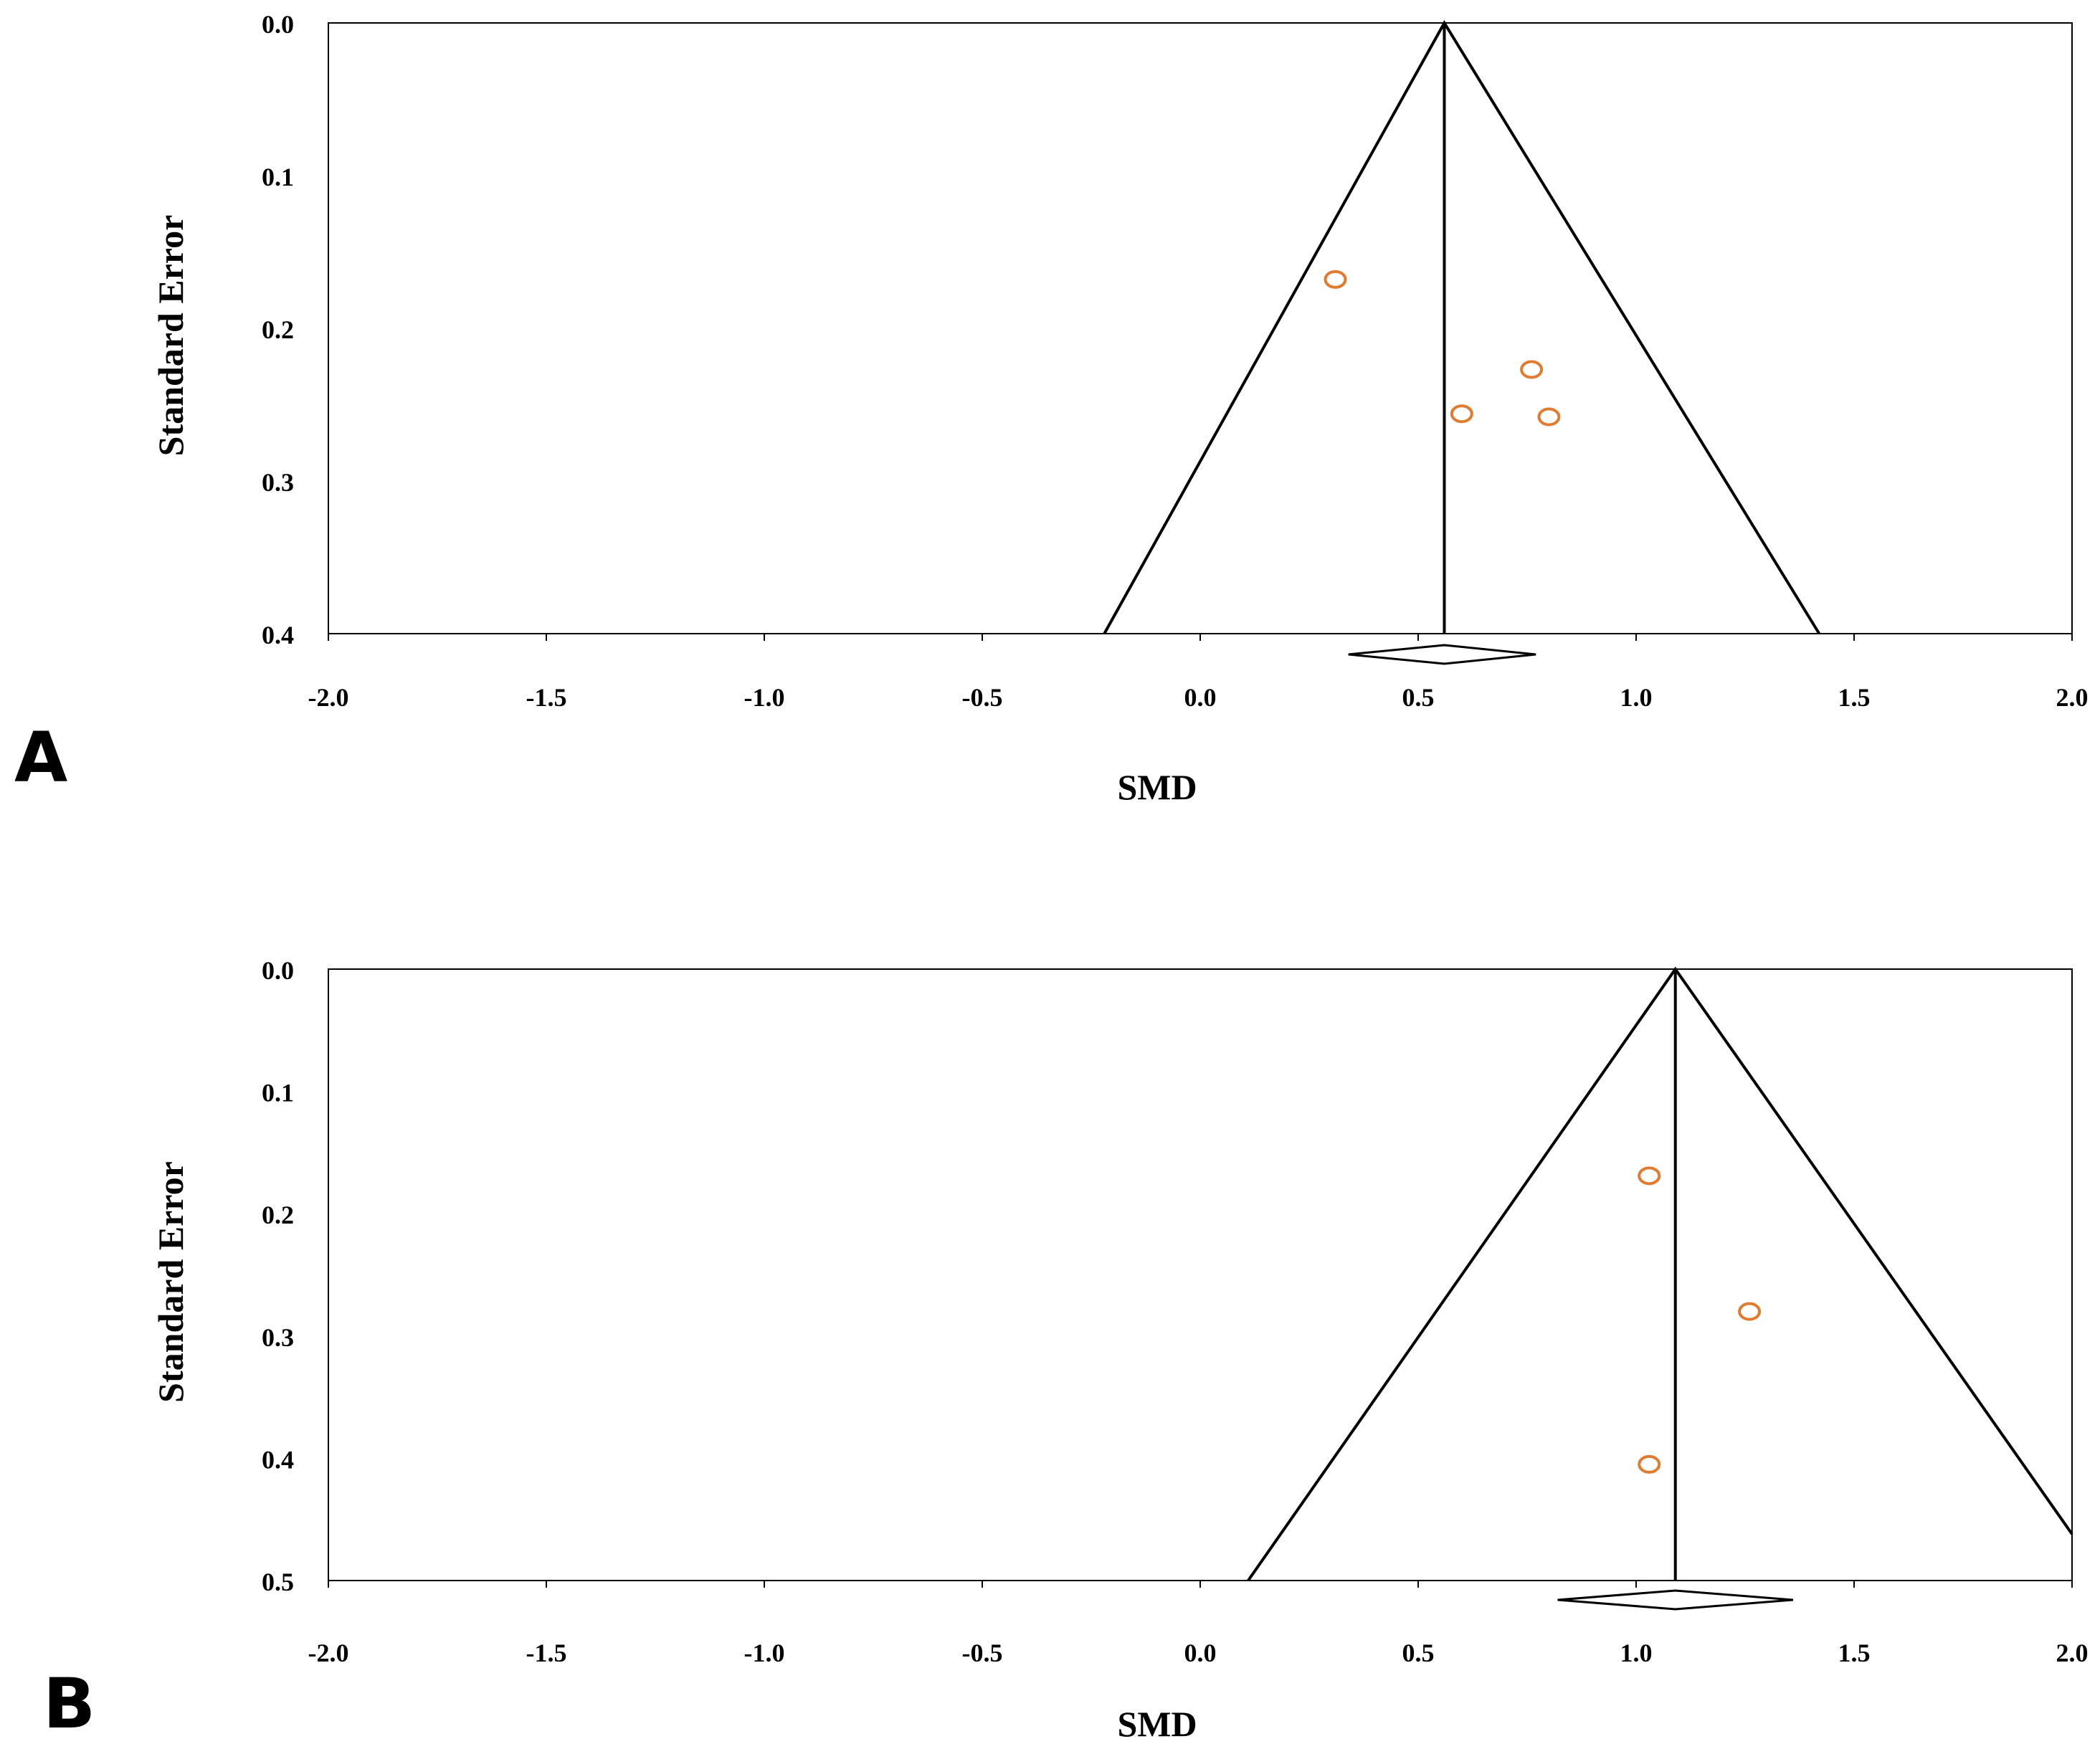 Image resolution: width=2100 pixels, height=1754 pixels. Describe the element at coordinates (547, 697) in the screenshot. I see `panel-a-x-tick-label: -1.5` at that location.